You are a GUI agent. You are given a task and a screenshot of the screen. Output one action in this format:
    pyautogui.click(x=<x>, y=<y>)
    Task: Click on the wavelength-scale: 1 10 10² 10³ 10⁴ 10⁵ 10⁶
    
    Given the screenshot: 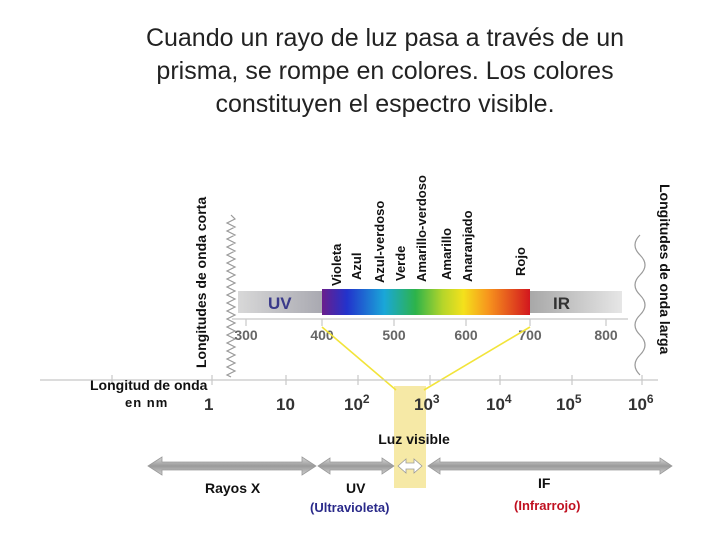 What is the action you would take?
    pyautogui.click(x=429, y=403)
    